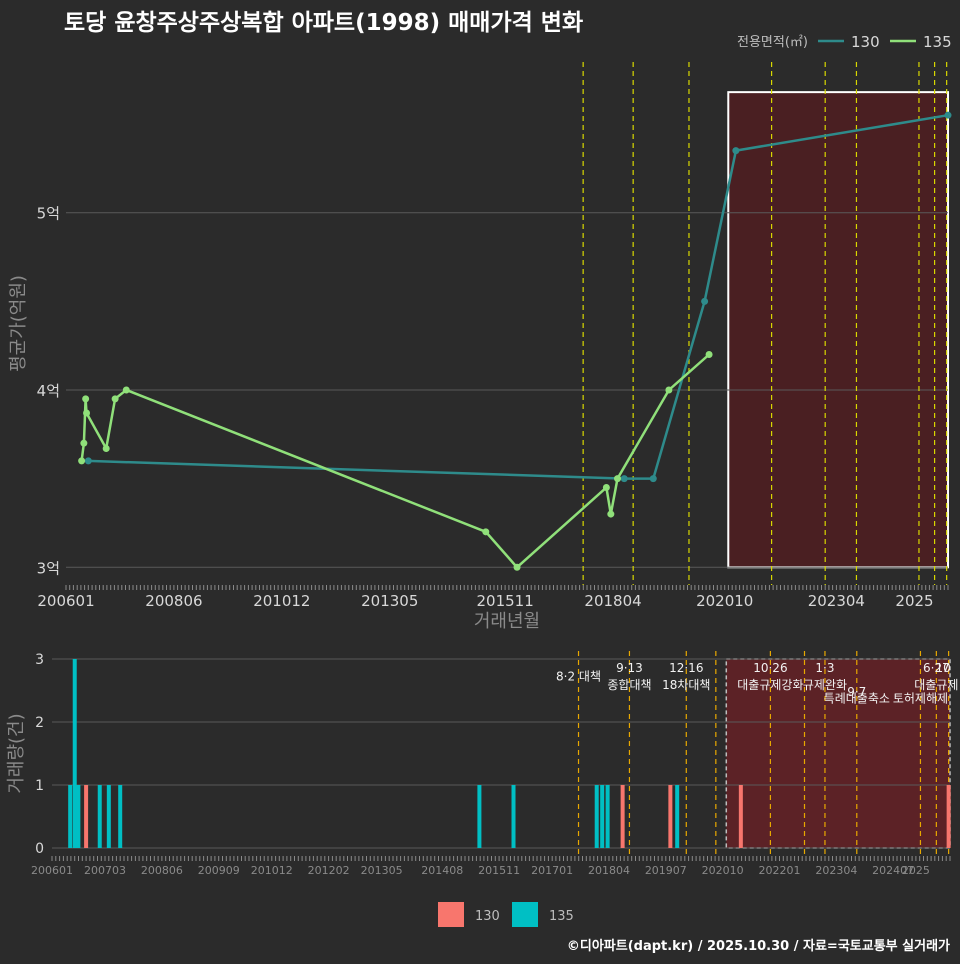  Describe the element at coordinates (219, 870) in the screenshot. I see `x-tick-label-lower: 200909` at that location.